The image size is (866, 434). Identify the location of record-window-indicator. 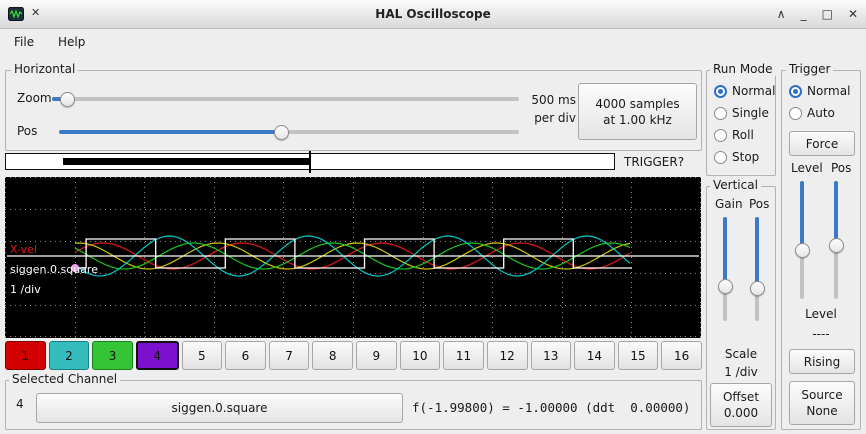
(186, 161).